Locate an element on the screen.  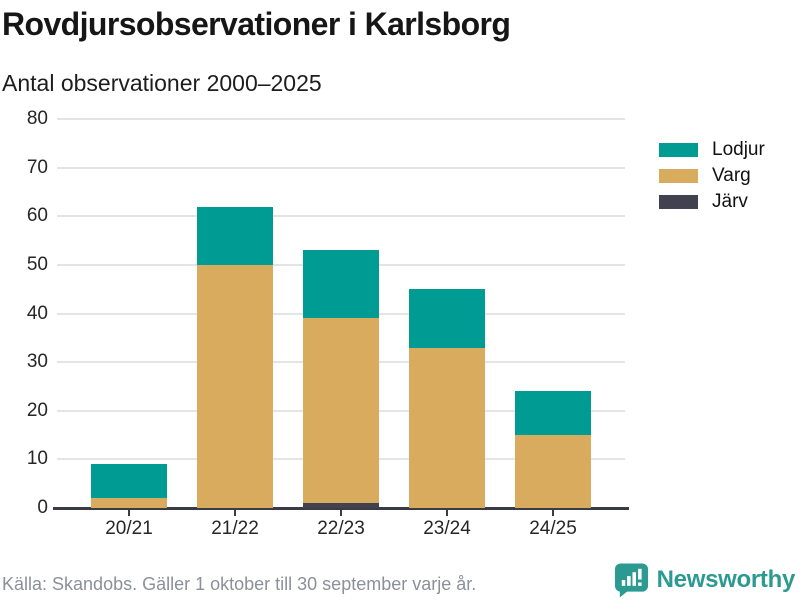
y-tick-label: 70 is located at coordinates (37, 167).